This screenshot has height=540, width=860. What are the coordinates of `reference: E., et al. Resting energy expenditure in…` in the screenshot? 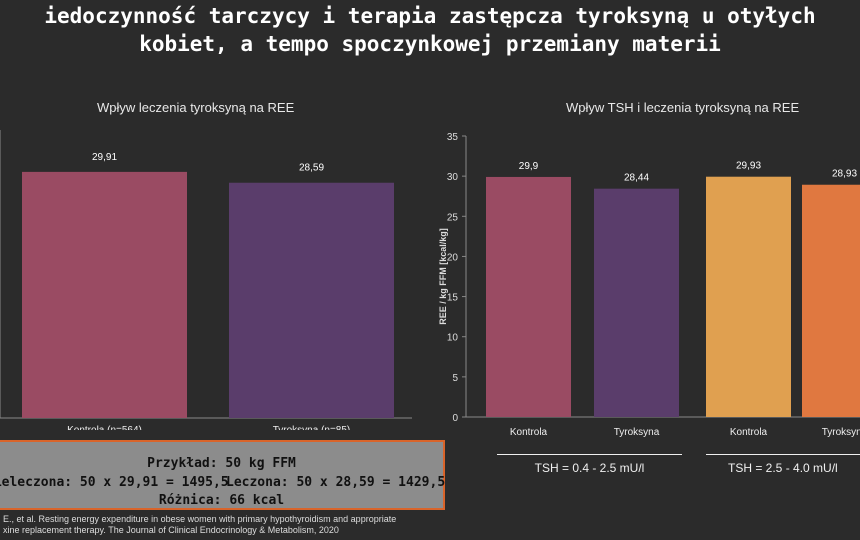 It's located at (260, 525).